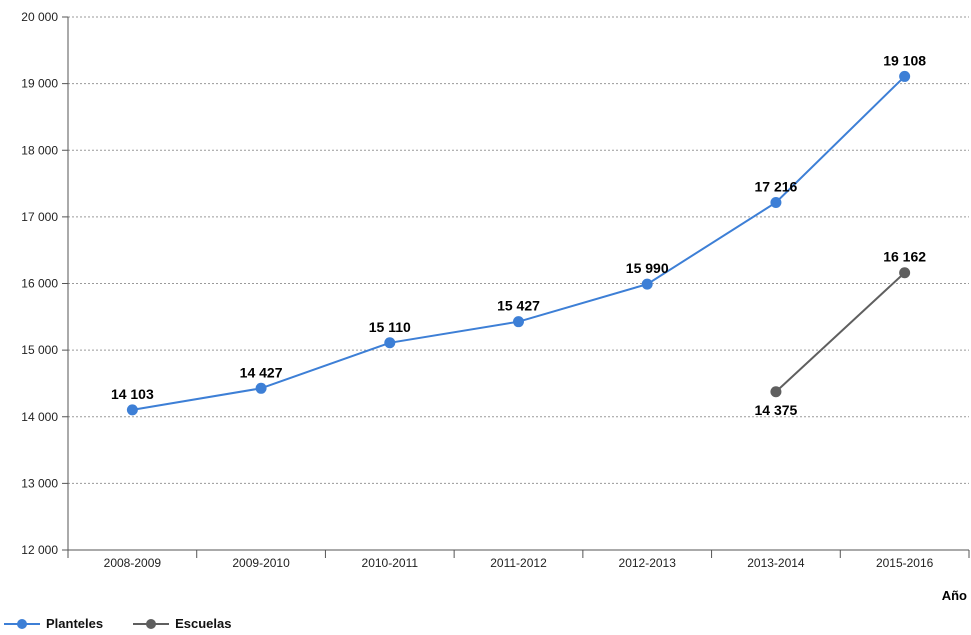 This screenshot has height=635, width=971. Describe the element at coordinates (132, 394) in the screenshot. I see `data-label-planteles-2008-2009: 14 103` at that location.